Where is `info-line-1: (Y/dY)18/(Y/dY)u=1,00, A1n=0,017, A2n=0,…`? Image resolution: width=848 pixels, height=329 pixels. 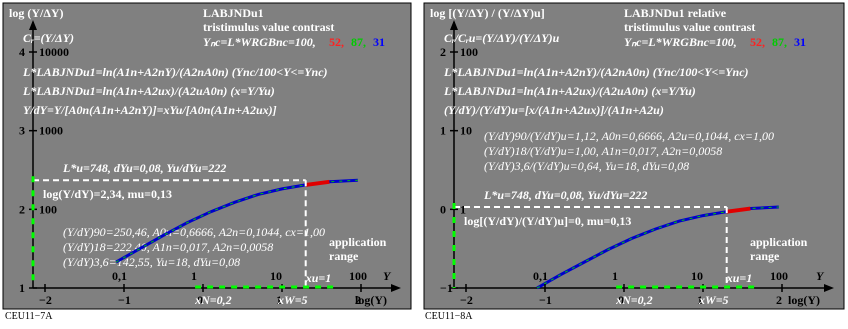
info-line-1: (Y/dY)18/(Y/dY)u=1,00, A1n=0,017, A2n=0,… is located at coordinates (603, 151).